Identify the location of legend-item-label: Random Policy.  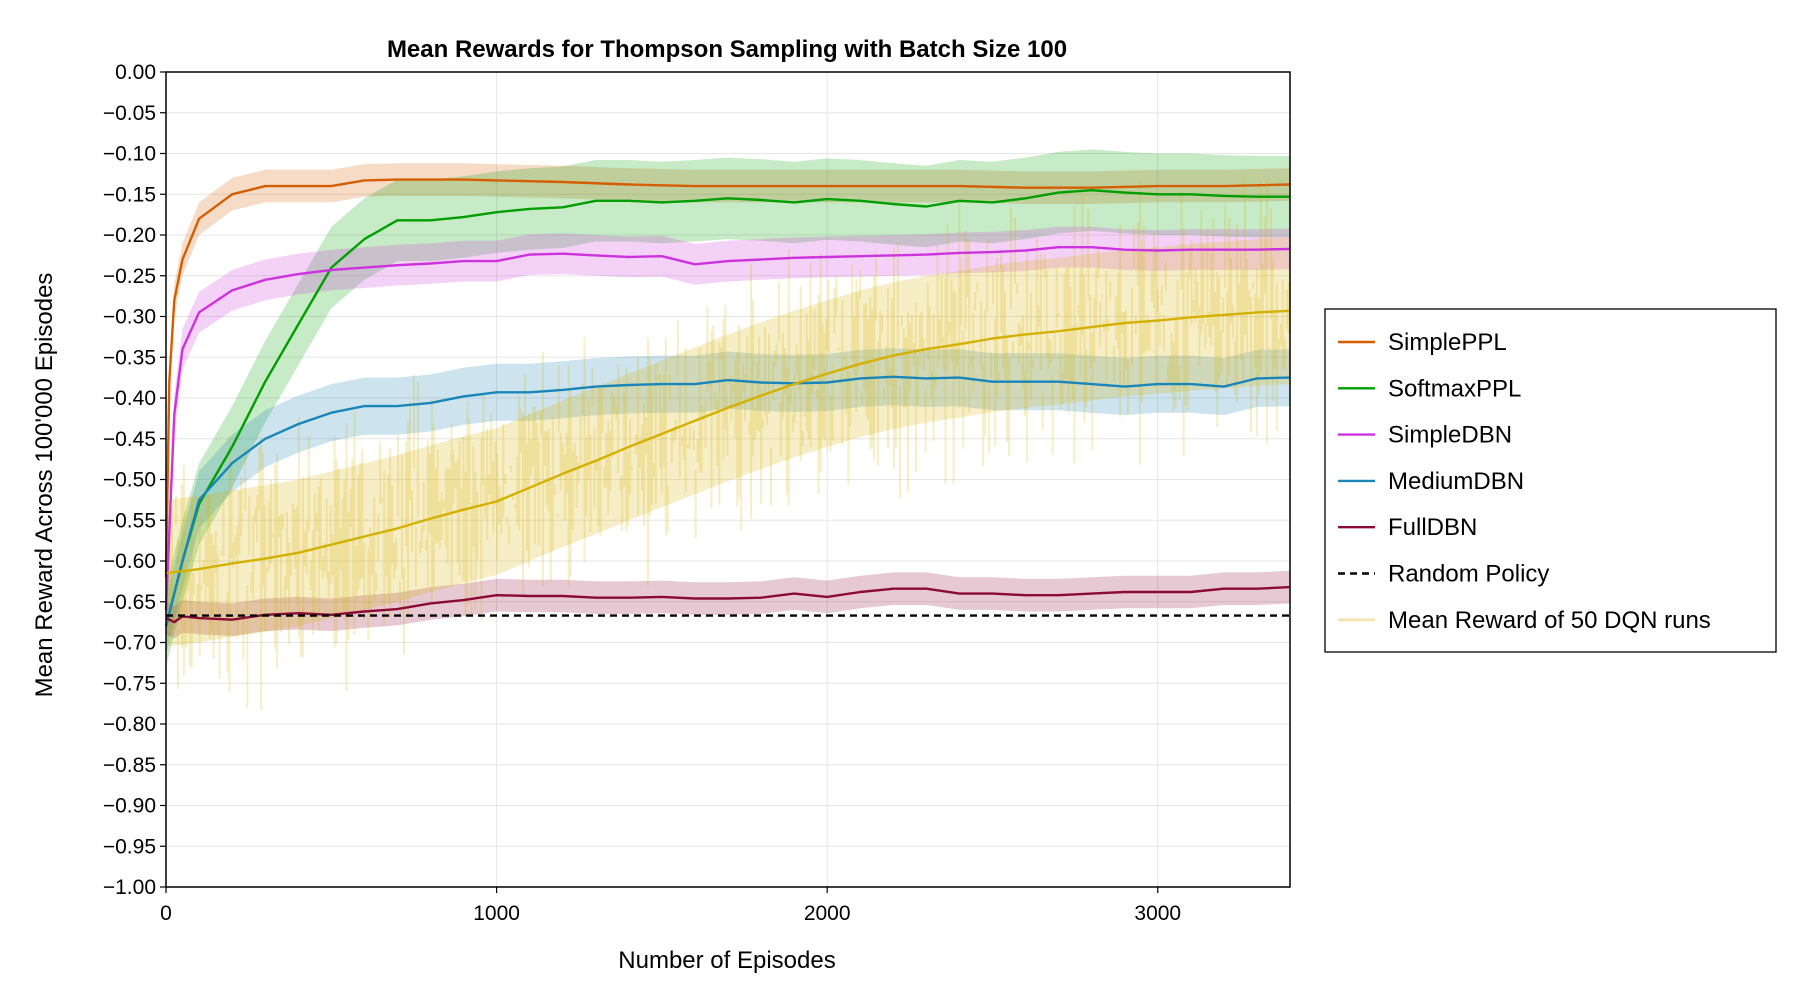
(1468, 574).